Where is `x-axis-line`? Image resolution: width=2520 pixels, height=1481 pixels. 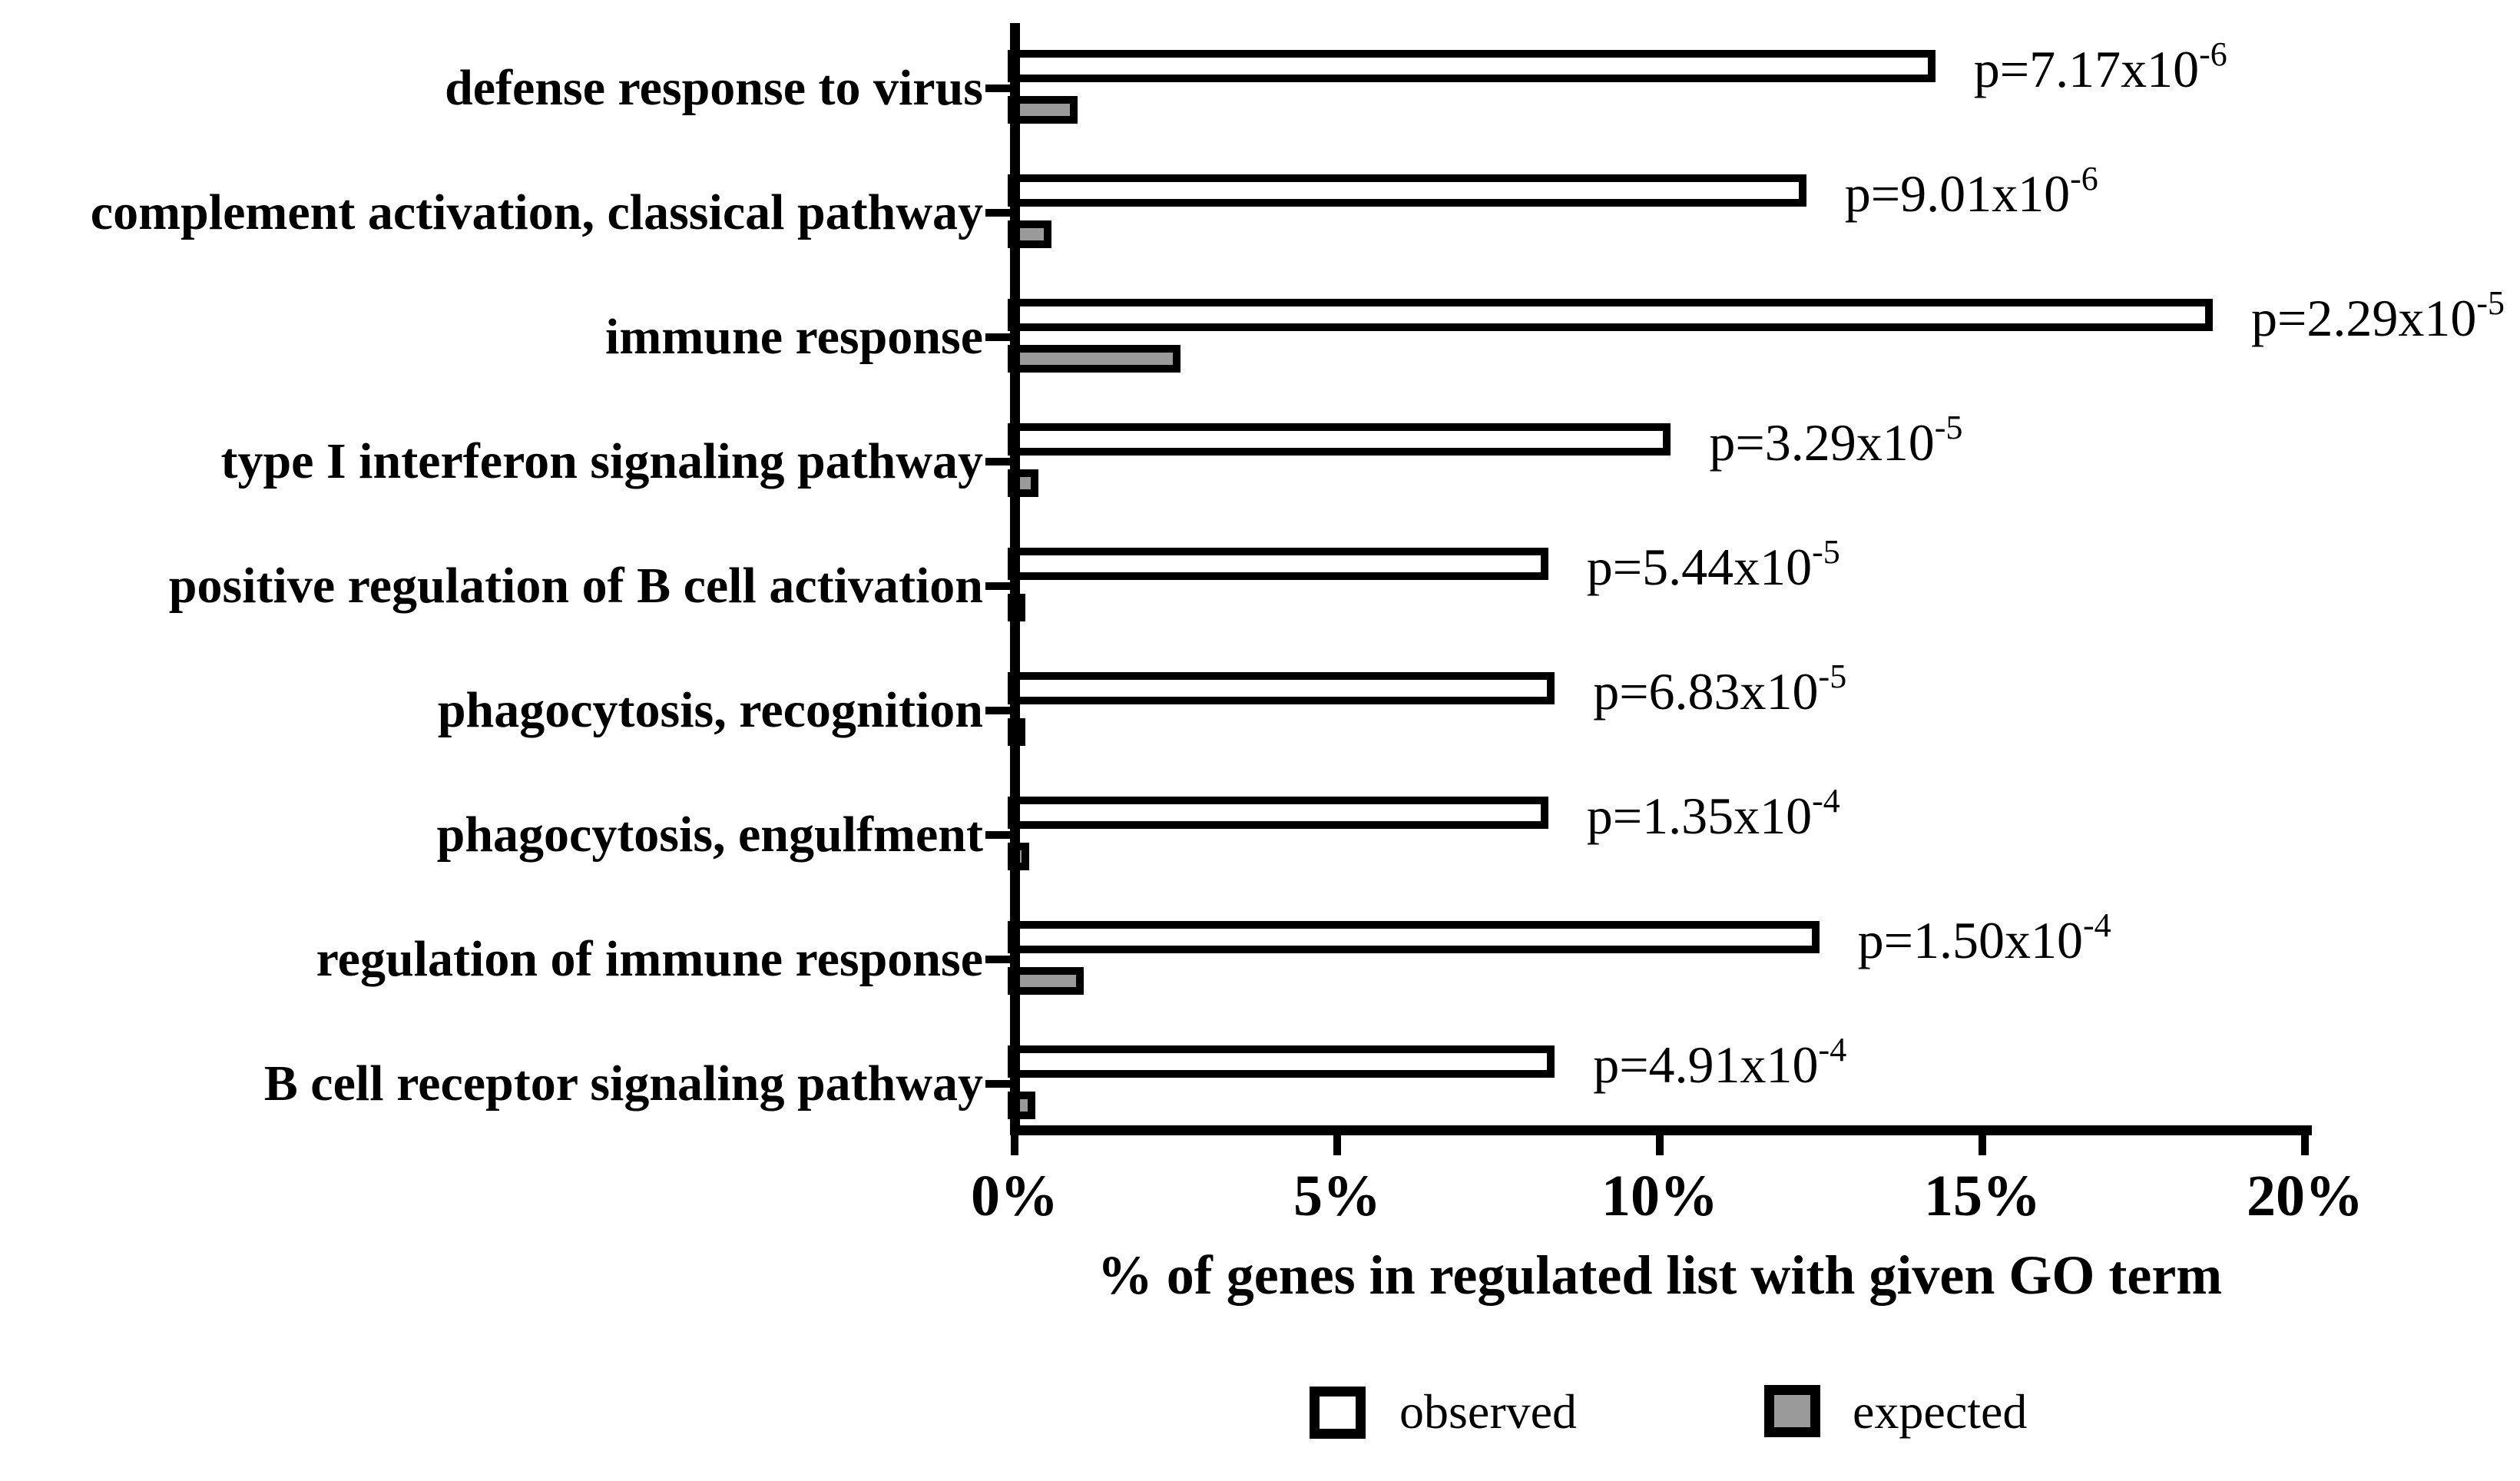 x-axis-line is located at coordinates (1661, 1130).